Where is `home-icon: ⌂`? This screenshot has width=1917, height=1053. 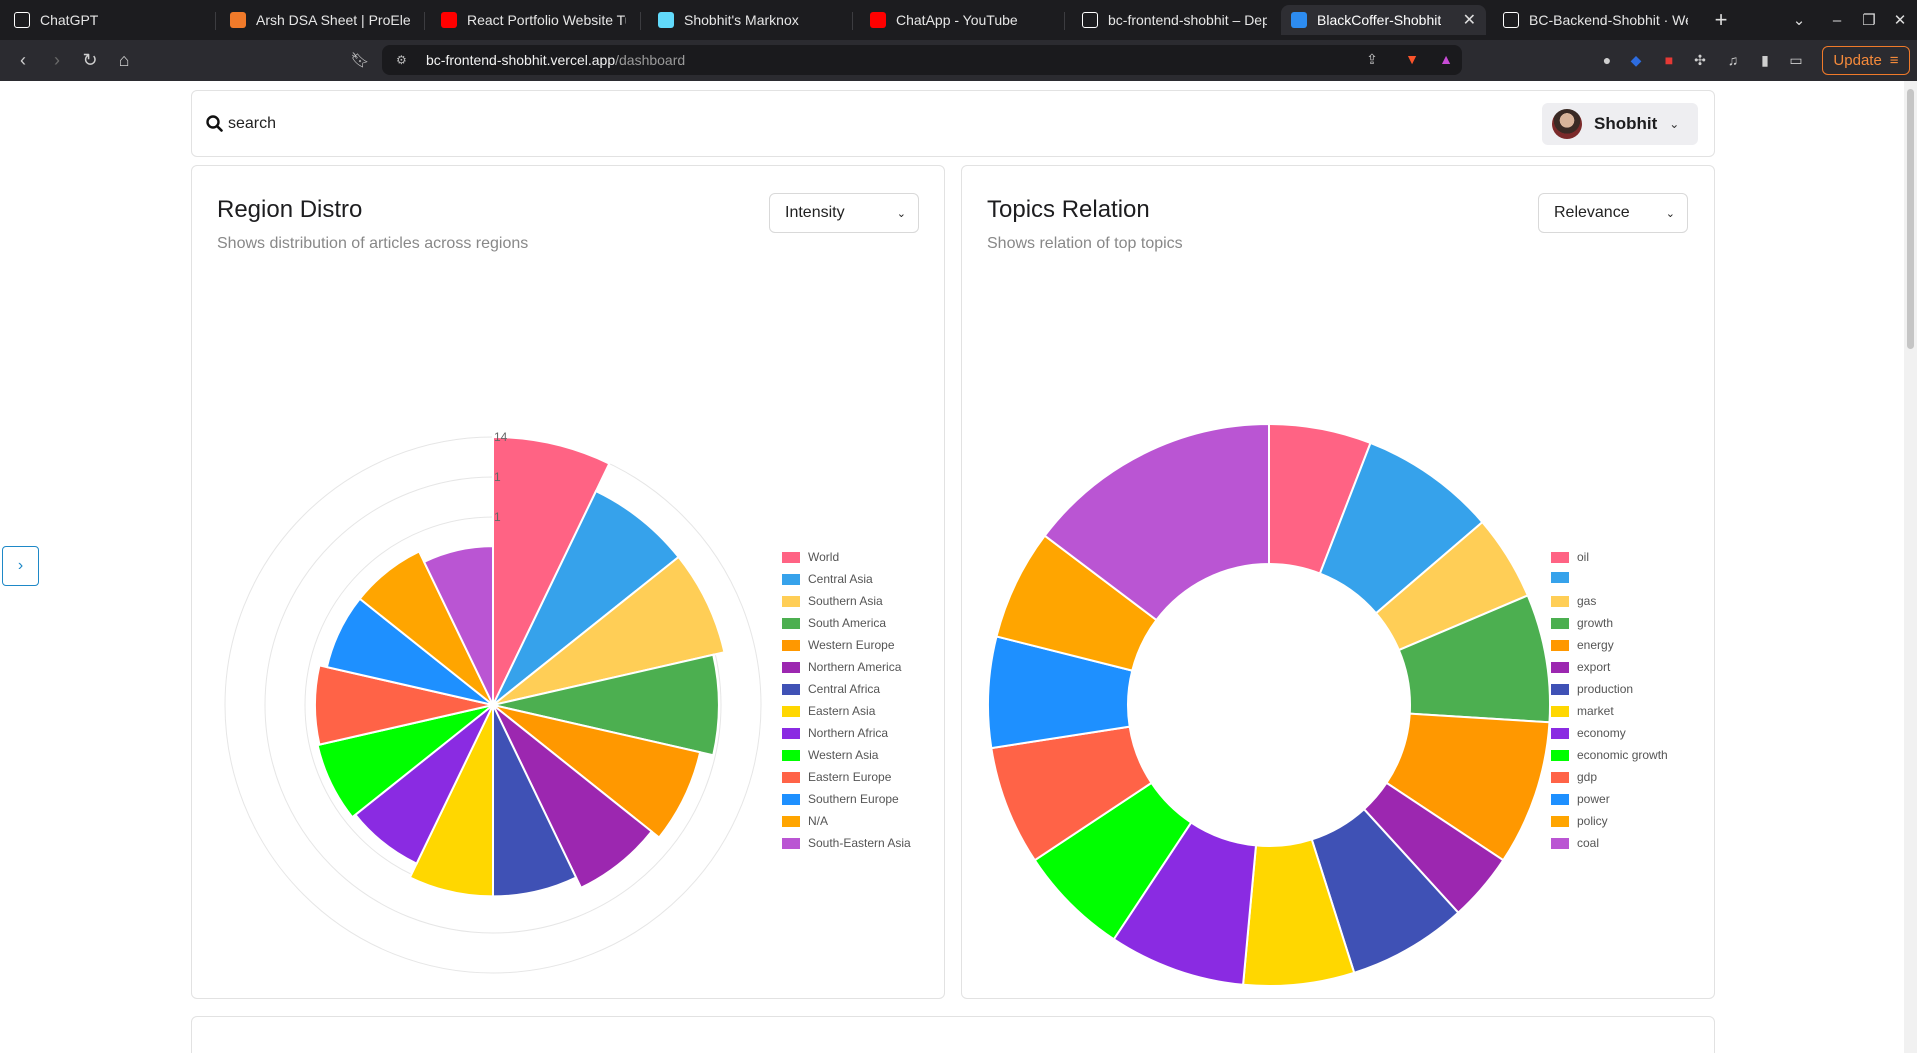
home-icon: ⌂ is located at coordinates (124, 60).